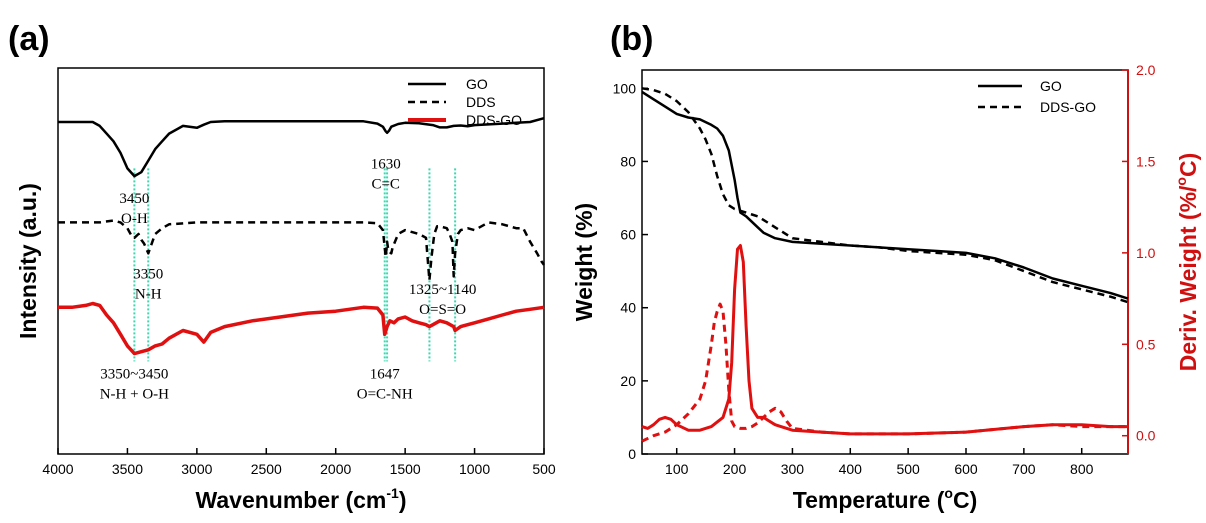 This screenshot has width=1206, height=523. I want to click on panel-b-y2-ticks: 0.0 0.5 1.0 1.5 2.0, so click(1139, 253).